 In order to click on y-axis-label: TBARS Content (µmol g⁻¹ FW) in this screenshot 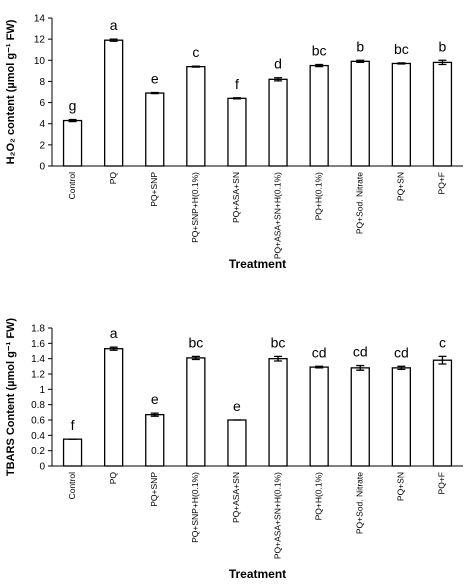, I will do `click(11, 397)`.